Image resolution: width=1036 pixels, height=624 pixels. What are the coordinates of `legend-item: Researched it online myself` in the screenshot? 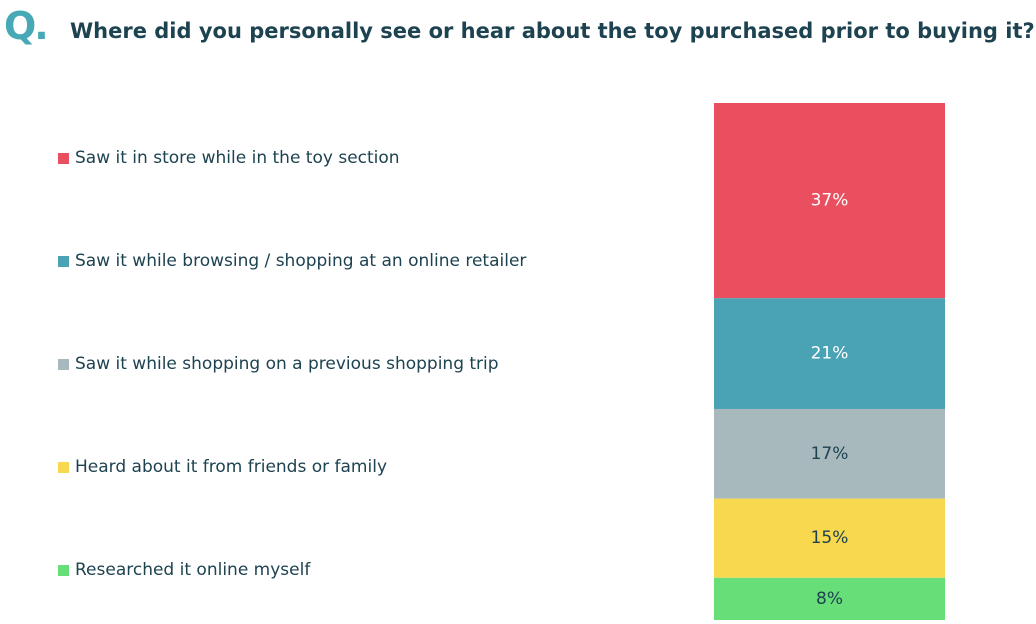 It's located at (184, 570).